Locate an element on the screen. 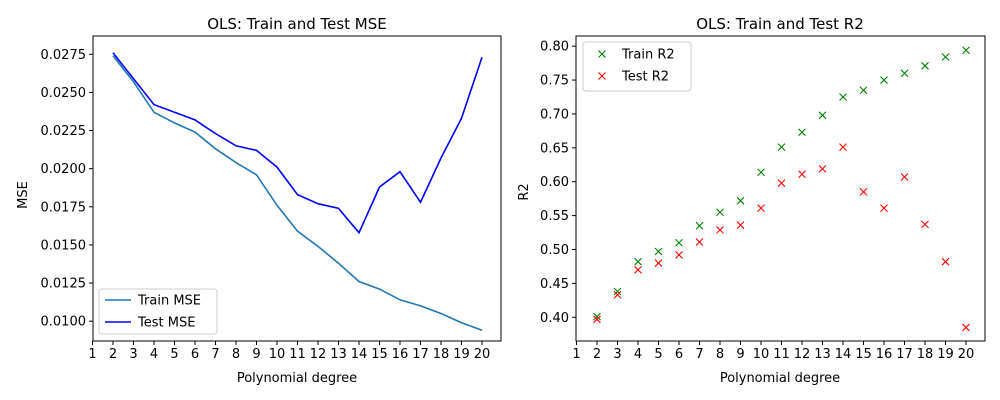 This screenshot has height=400, width=1000. r2-x-tick-label: 15 is located at coordinates (863, 354).